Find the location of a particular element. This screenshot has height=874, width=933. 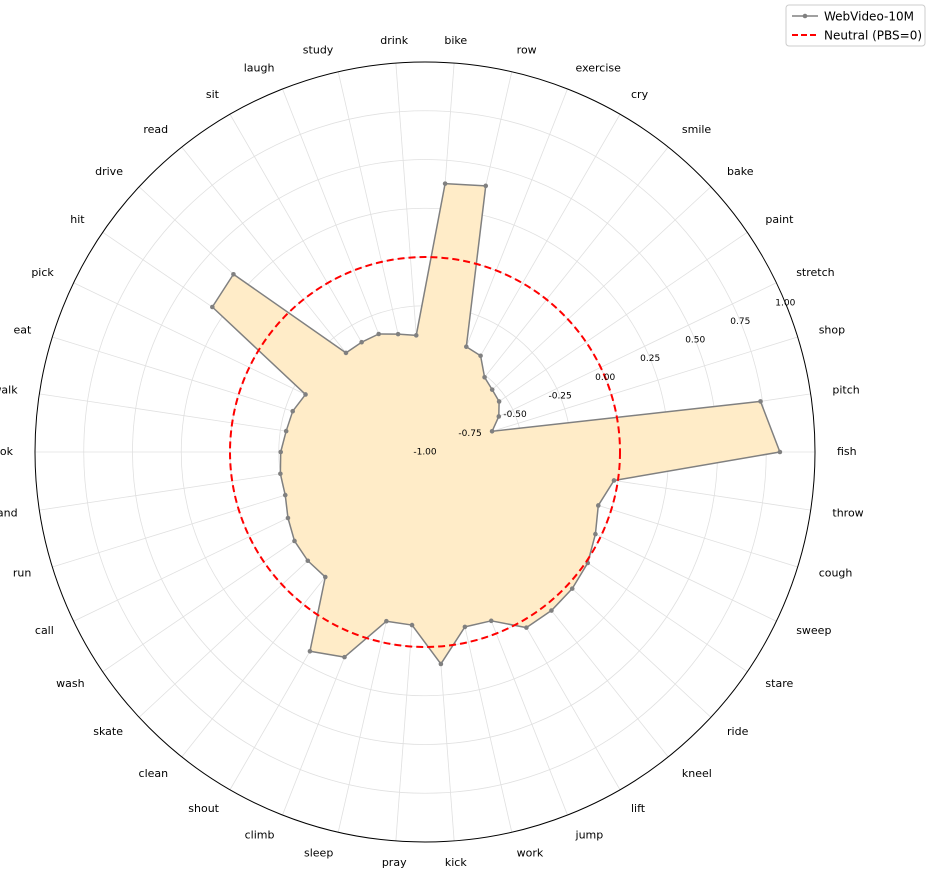

category-label: laugh is located at coordinates (259, 67).